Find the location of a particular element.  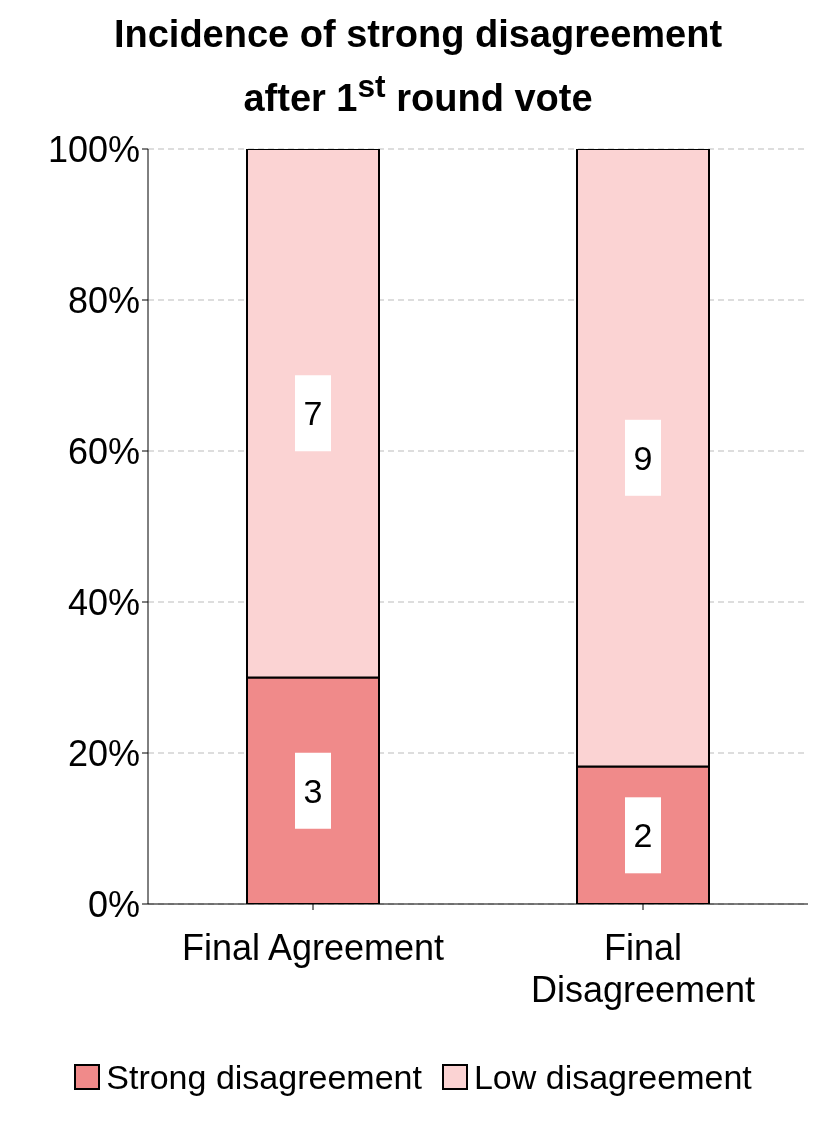

y-tick-label: 80% is located at coordinates (103, 300).